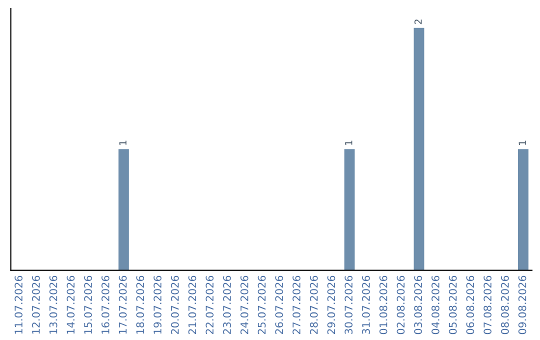  What do you see at coordinates (18, 305) in the screenshot?
I see `x-tick-label: 11.07.2026` at bounding box center [18, 305].